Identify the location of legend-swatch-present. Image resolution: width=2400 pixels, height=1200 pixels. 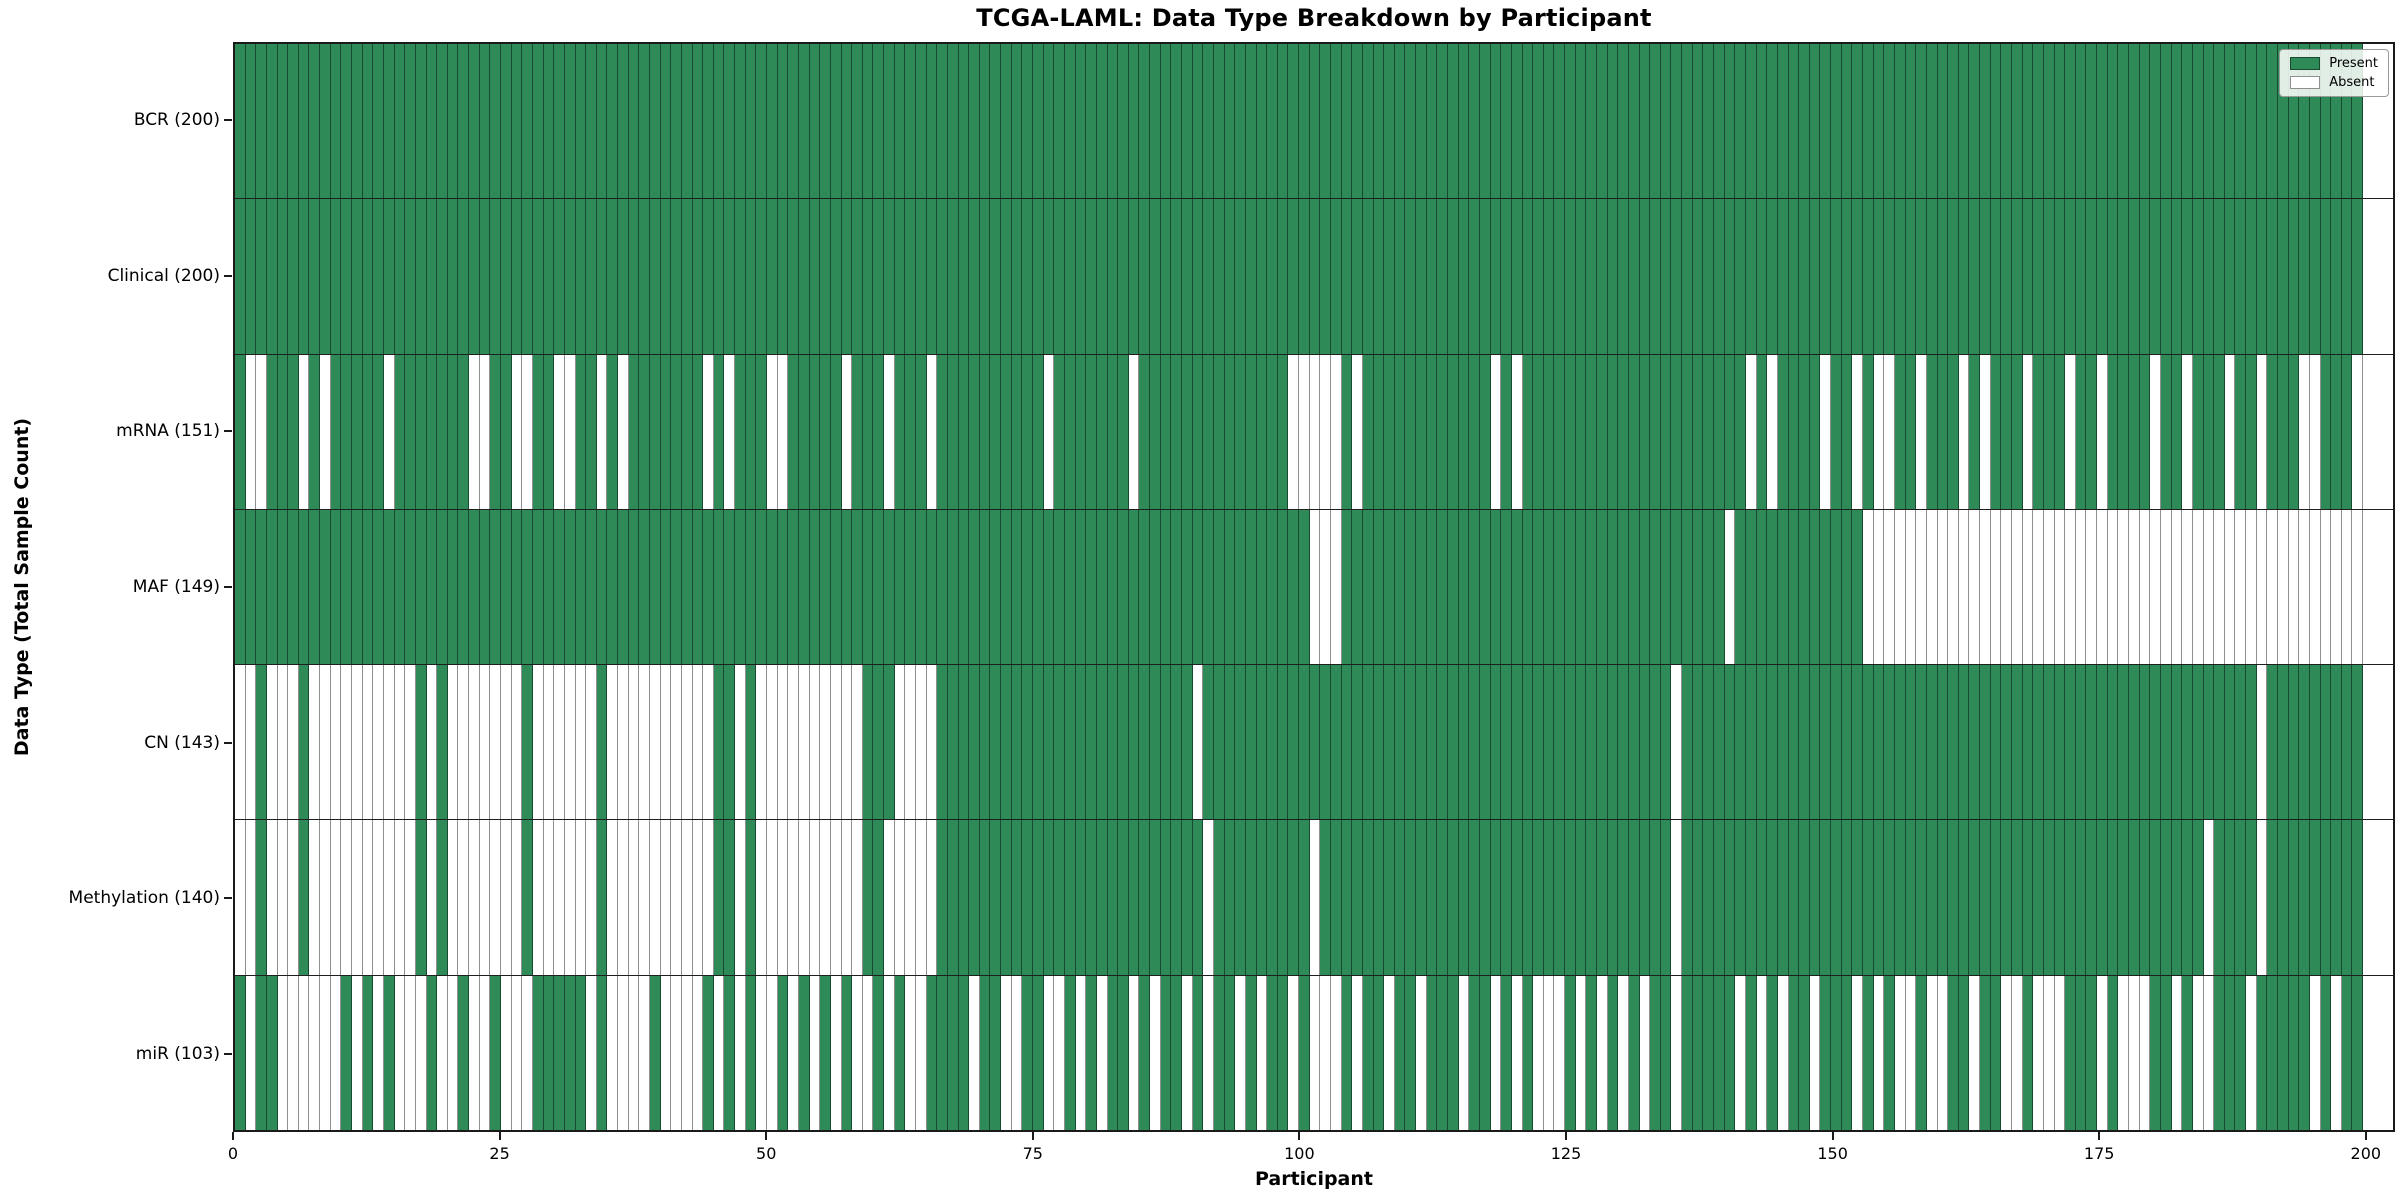
(2305, 63).